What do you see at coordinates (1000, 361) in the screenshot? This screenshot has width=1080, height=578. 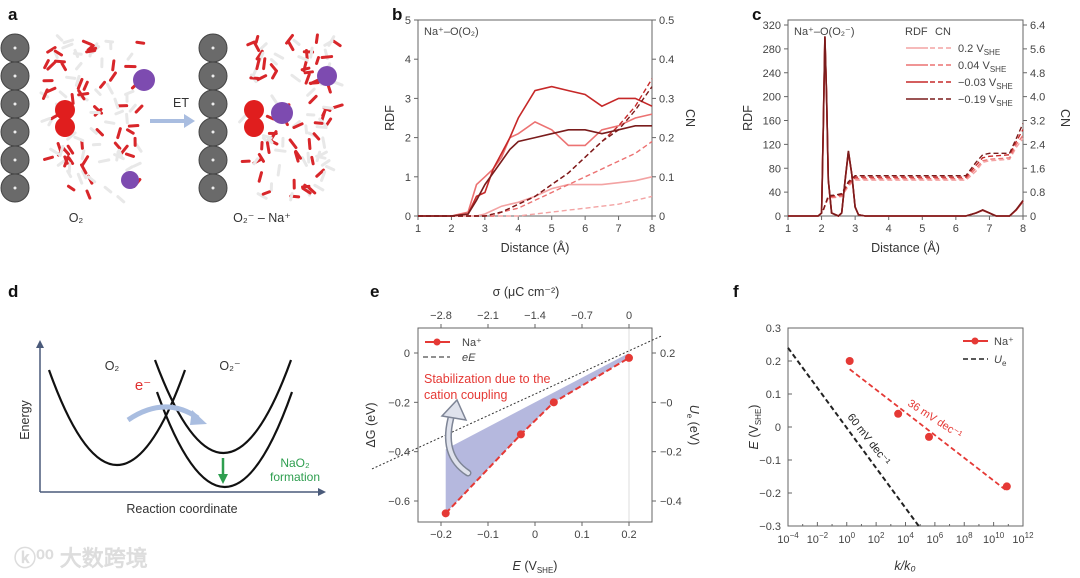 I see `legend-ue-label: Ue` at bounding box center [1000, 361].